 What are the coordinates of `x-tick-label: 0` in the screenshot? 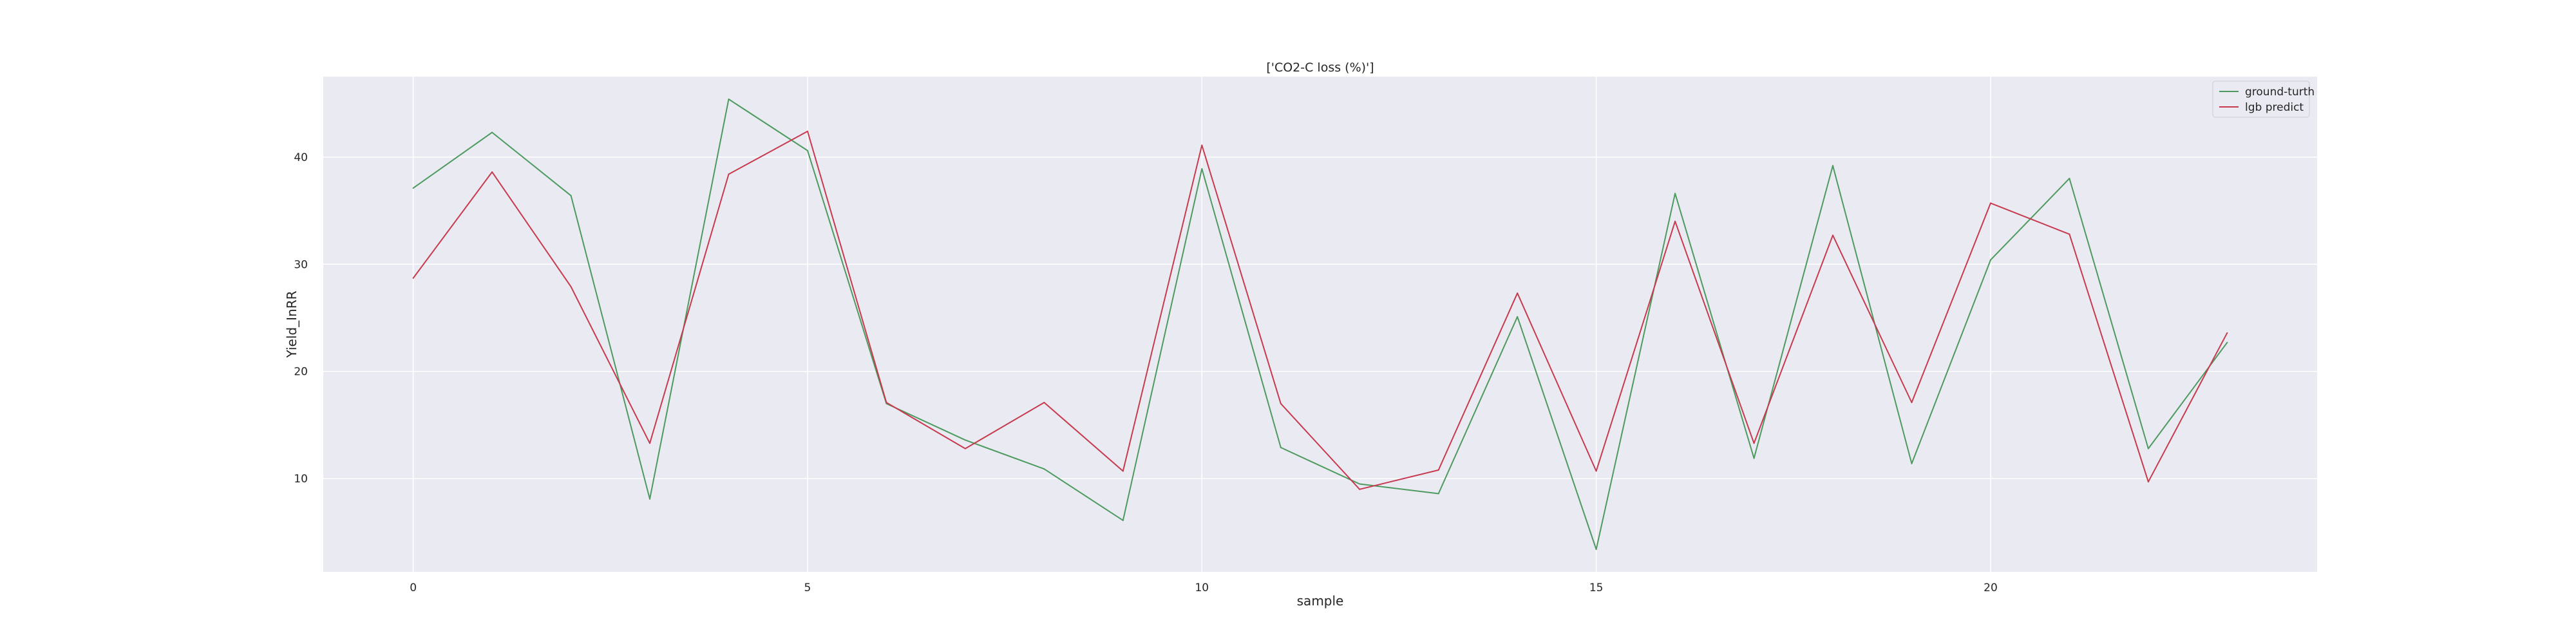 It's located at (414, 588).